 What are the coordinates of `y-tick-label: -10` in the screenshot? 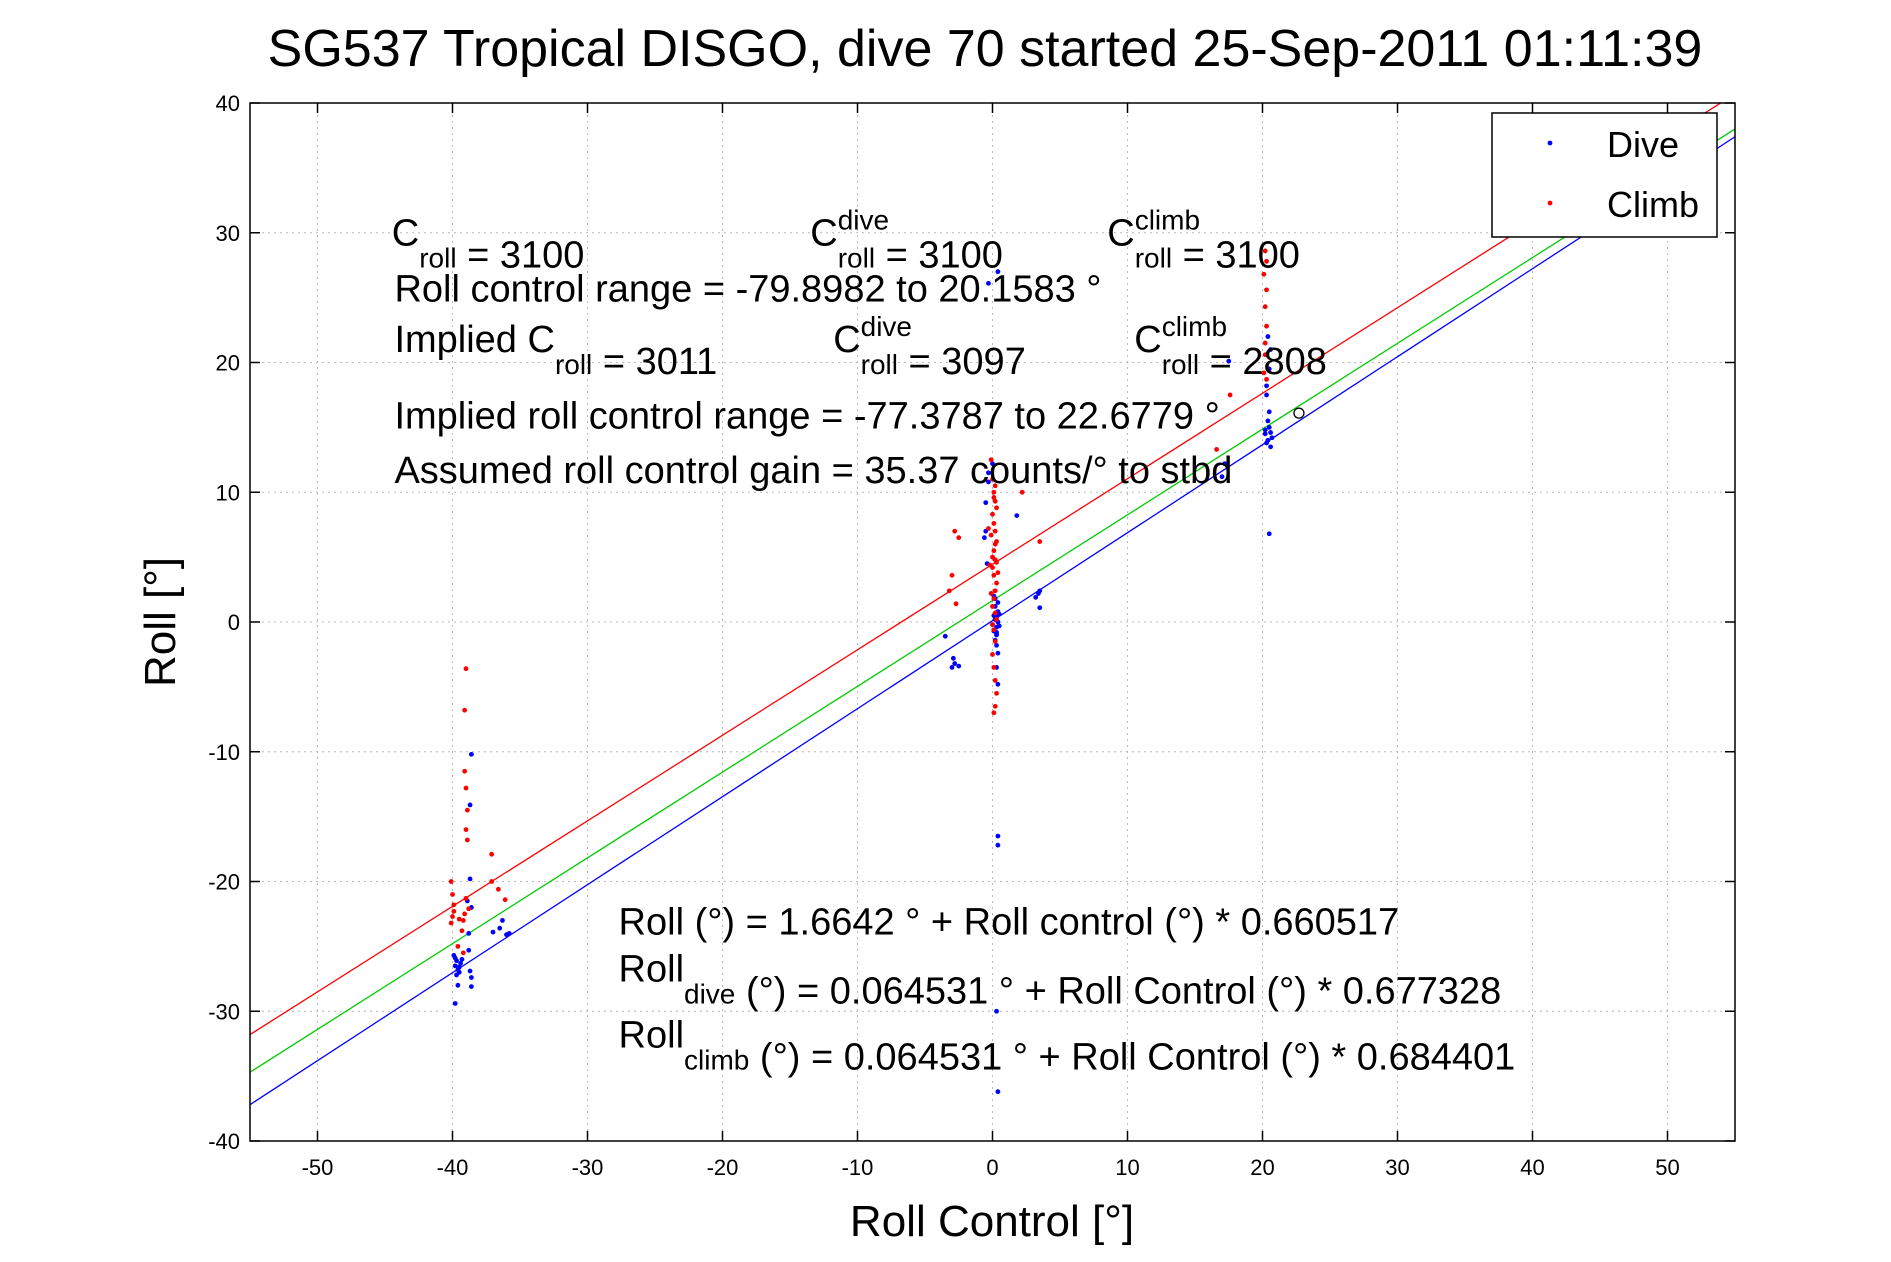 It's located at (224, 752).